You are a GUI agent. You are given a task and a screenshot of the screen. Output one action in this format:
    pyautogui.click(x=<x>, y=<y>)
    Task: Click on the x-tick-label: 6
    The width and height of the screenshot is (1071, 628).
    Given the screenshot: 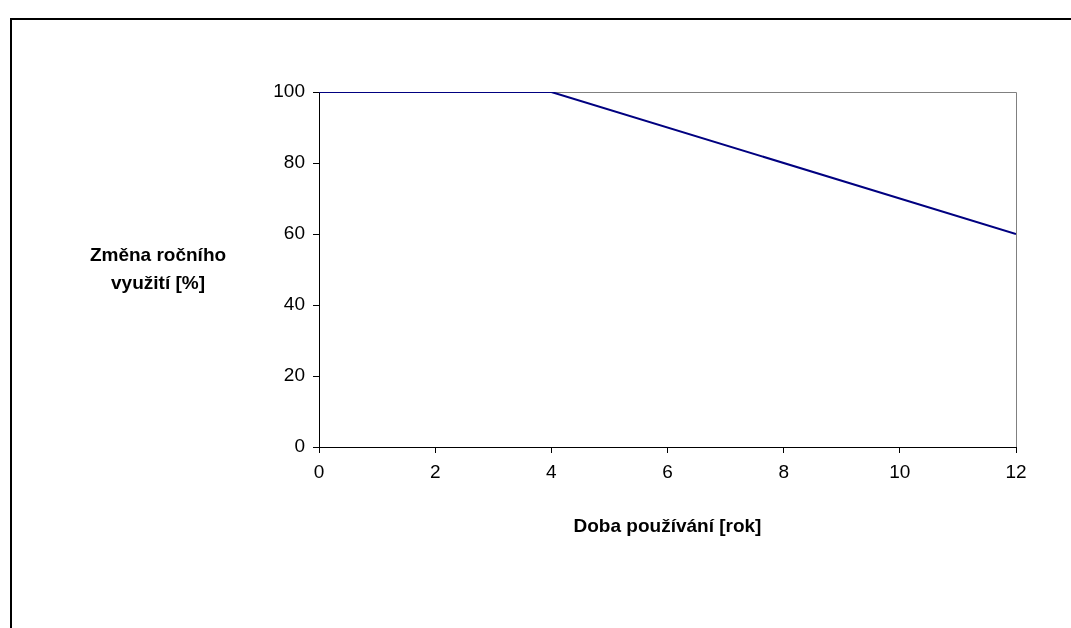 What is the action you would take?
    pyautogui.click(x=667, y=471)
    